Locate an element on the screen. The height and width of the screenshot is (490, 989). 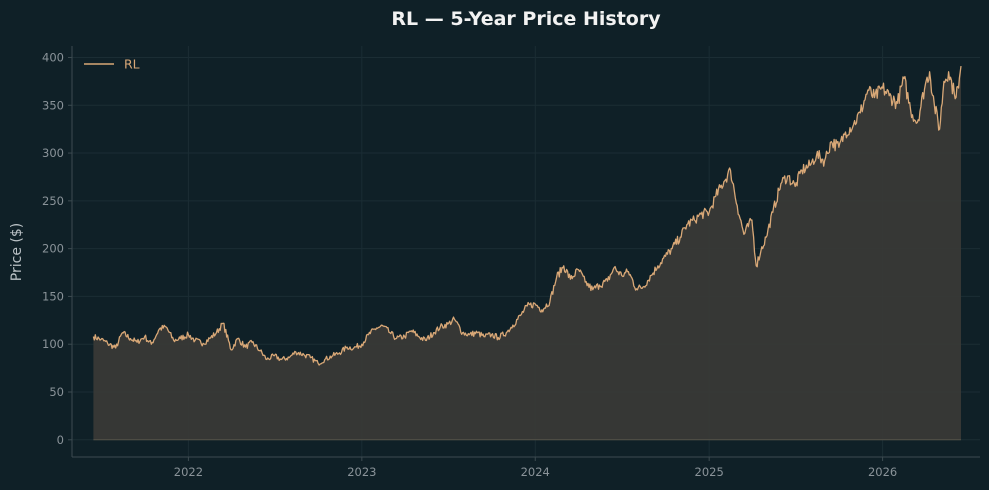
y-tick-label: 350 is located at coordinates (53, 105).